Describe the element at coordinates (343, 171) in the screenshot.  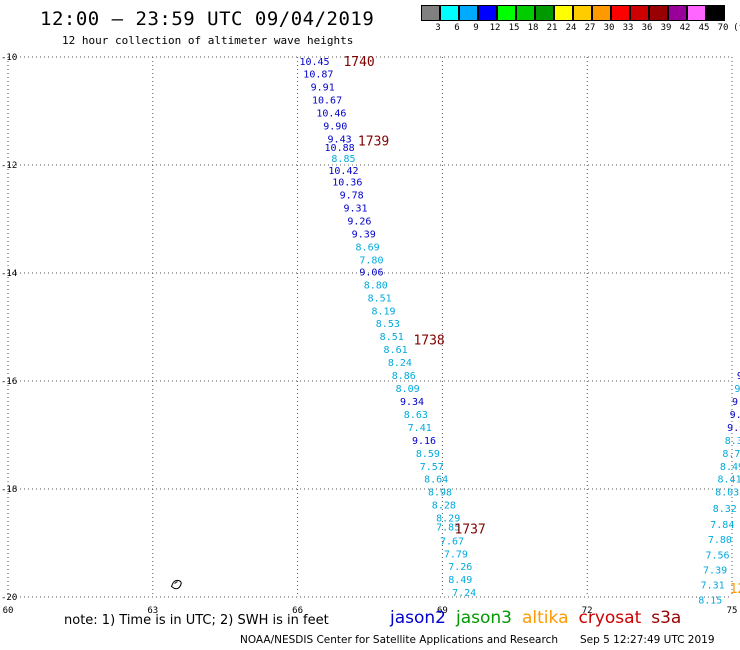
I see `wave-height-label: 10.42` at that location.